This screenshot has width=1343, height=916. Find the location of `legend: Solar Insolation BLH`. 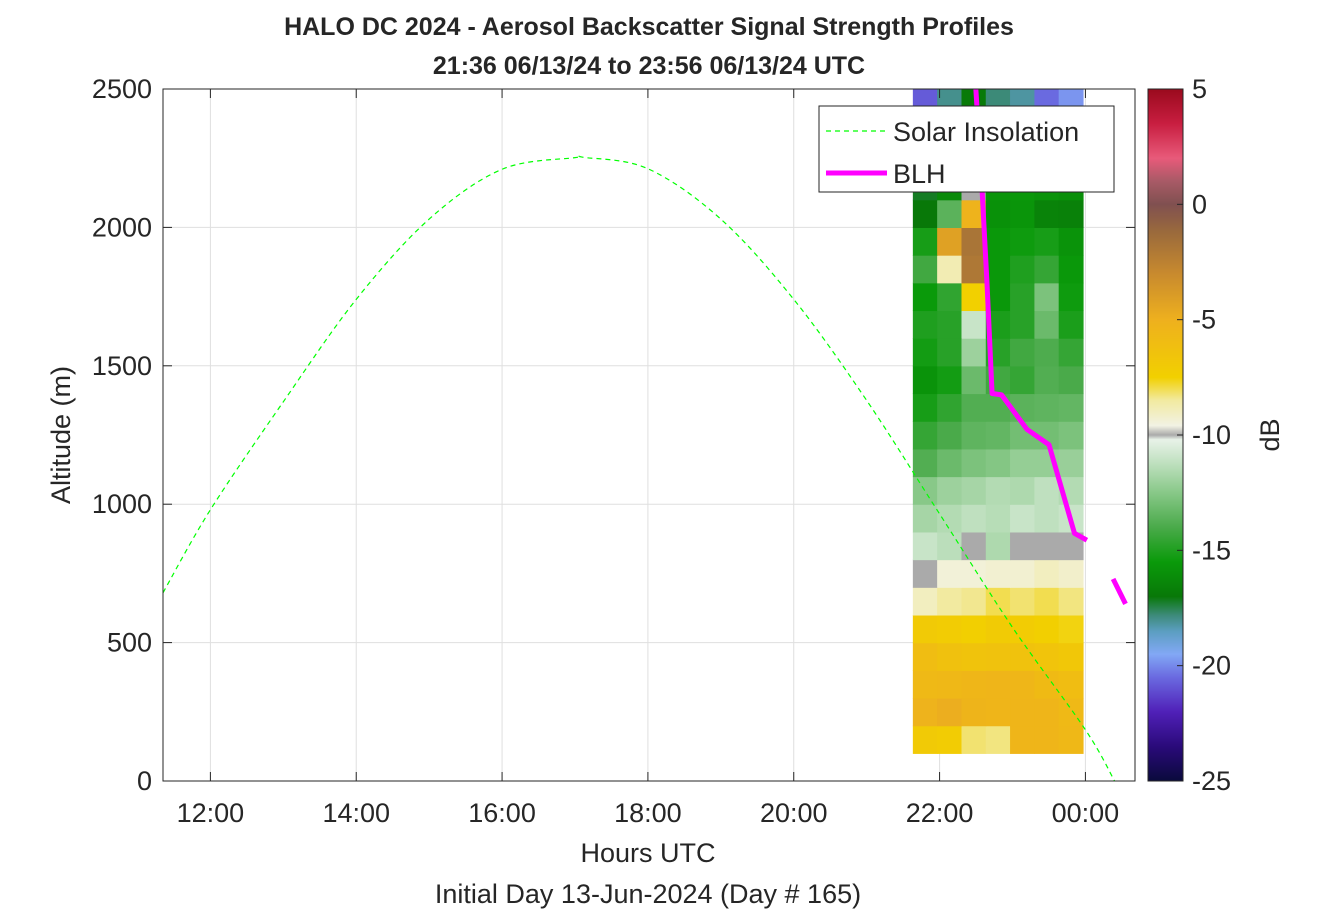

legend: Solar Insolation BLH is located at coordinates (966, 149).